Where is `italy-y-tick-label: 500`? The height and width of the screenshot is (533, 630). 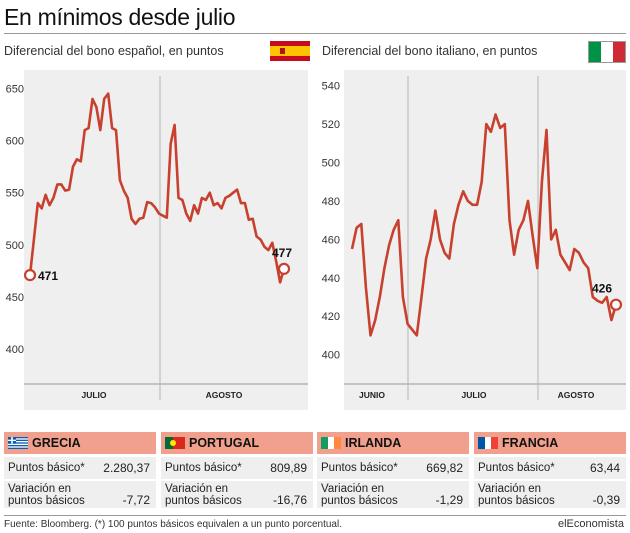
italy-y-tick-label: 500 is located at coordinates (331, 164).